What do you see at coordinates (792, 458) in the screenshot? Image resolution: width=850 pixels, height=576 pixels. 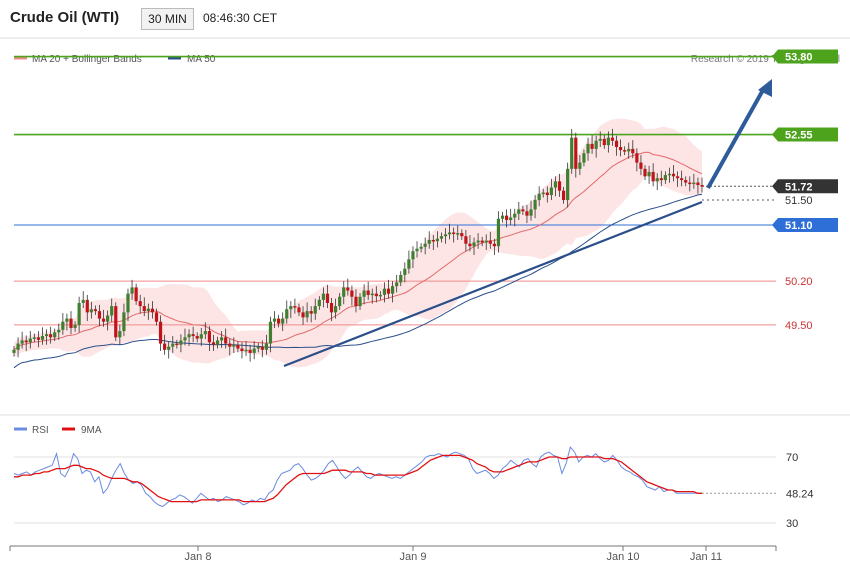 I see `rsi-tick-label: 70` at bounding box center [792, 458].